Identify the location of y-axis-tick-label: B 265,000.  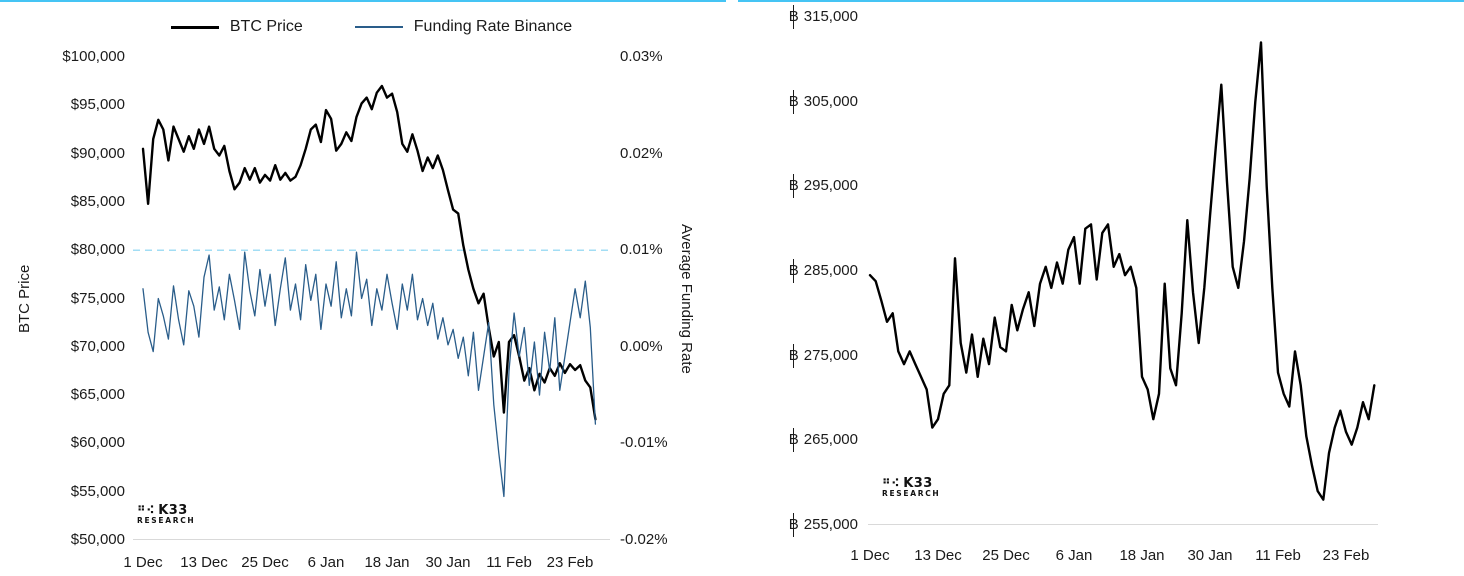
(823, 440).